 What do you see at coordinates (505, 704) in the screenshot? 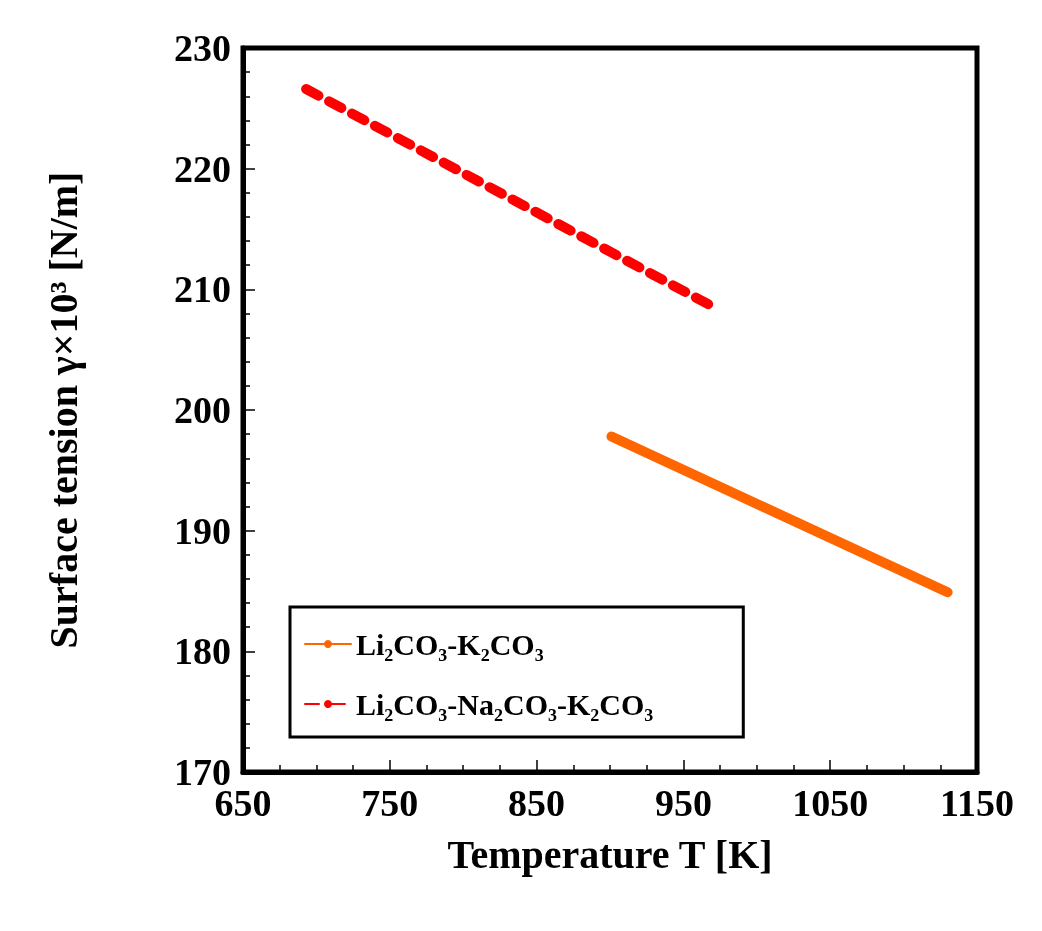
I see `legend-label: Li₂CO₃-Na₂CO₃-K₂CO₃` at bounding box center [505, 704].